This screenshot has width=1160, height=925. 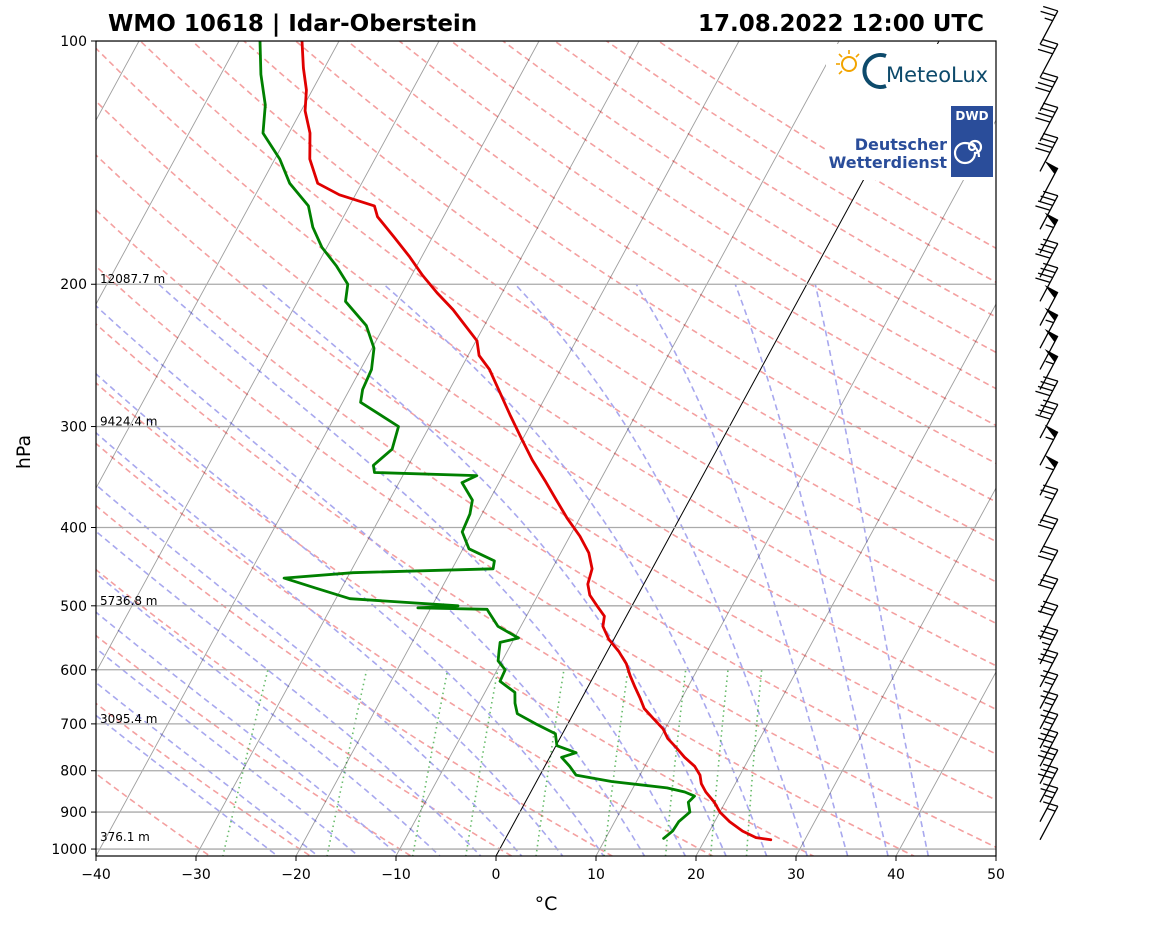 What do you see at coordinates (874, 71) in the screenshot?
I see `meteolux-swirl-icon` at bounding box center [874, 71].